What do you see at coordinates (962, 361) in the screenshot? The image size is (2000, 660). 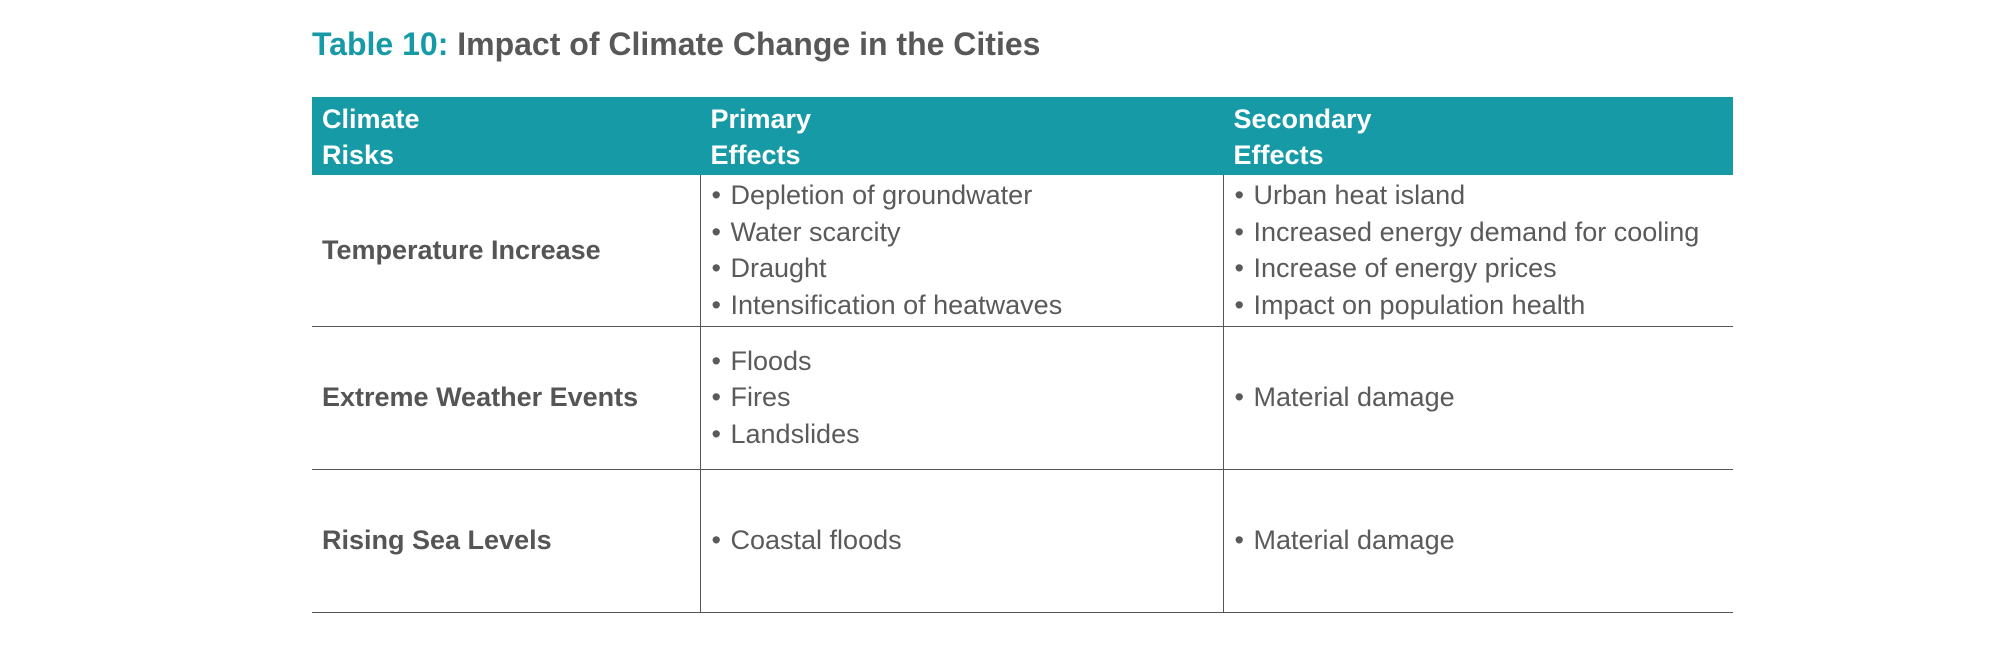 I see `list-item: Floods` at bounding box center [962, 361].